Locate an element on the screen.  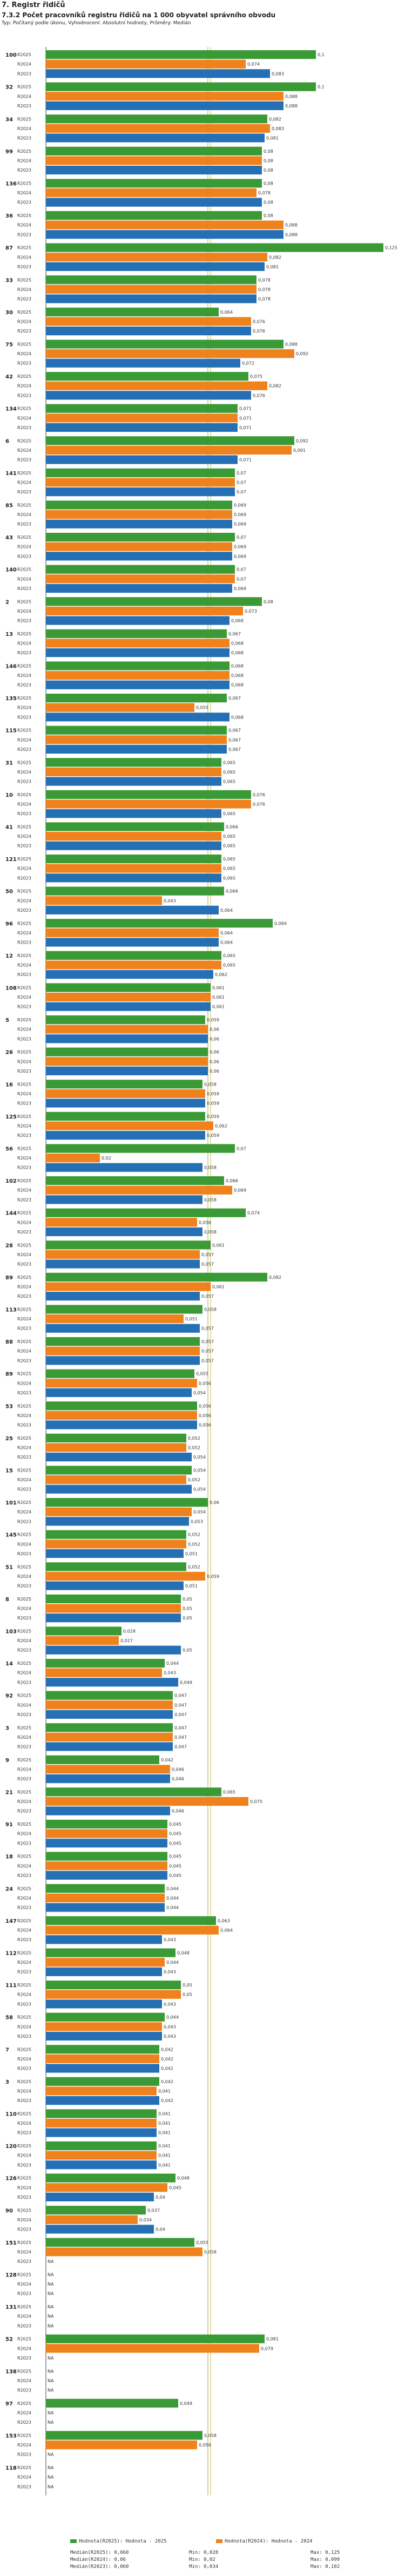
group-label: 102 is located at coordinates (11, 1181).